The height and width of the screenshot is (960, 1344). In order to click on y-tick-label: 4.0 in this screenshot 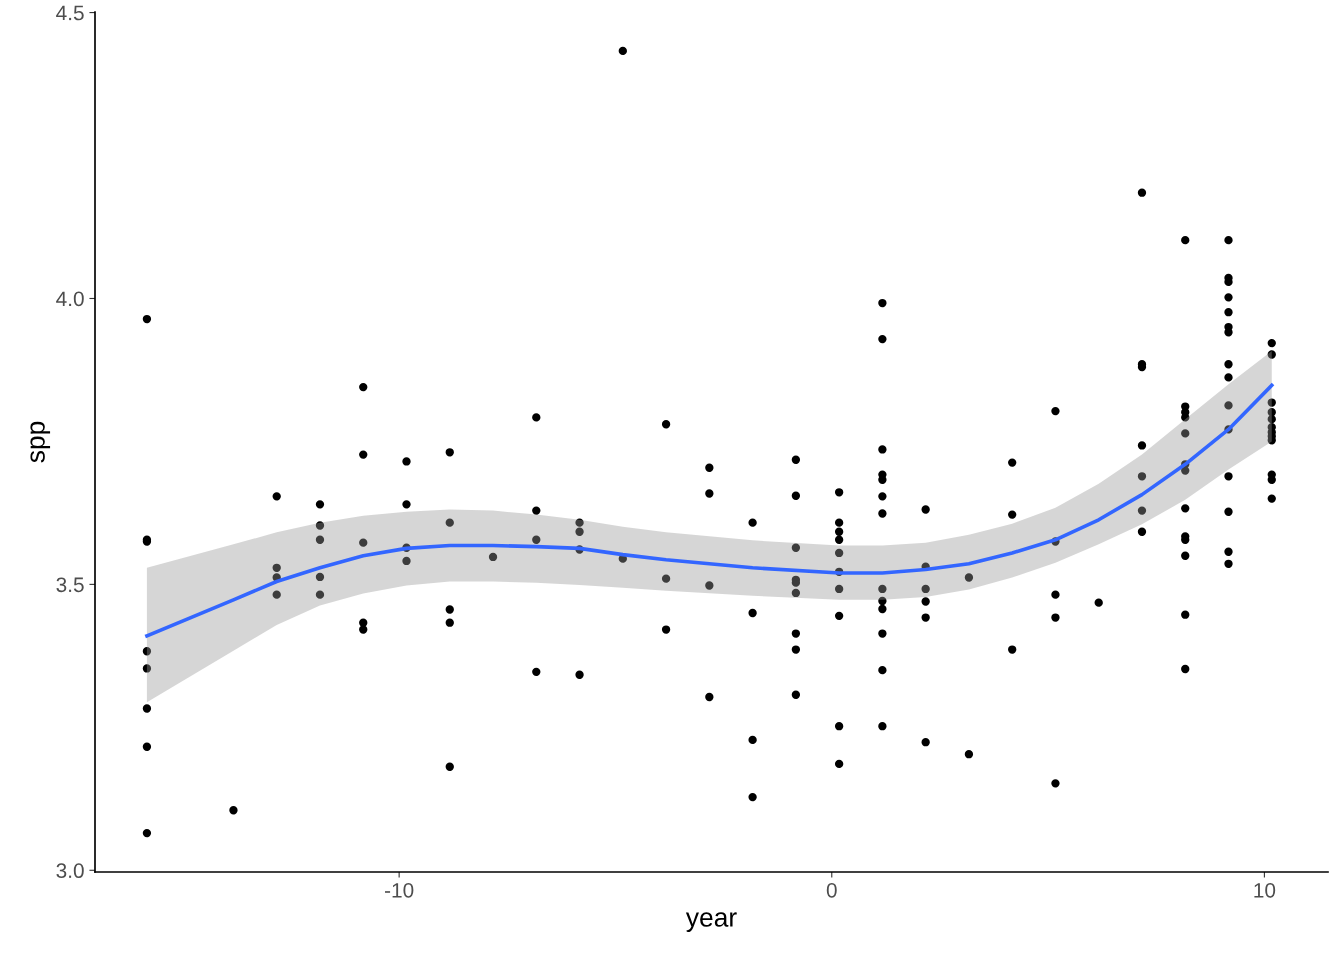, I will do `click(70, 299)`.